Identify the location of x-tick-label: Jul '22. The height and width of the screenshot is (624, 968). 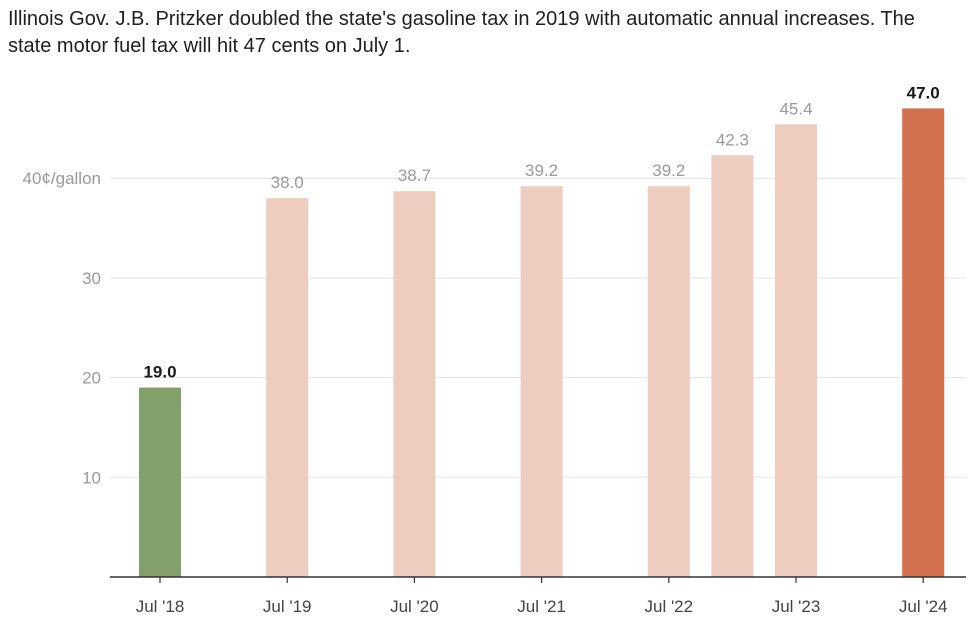
(668, 606).